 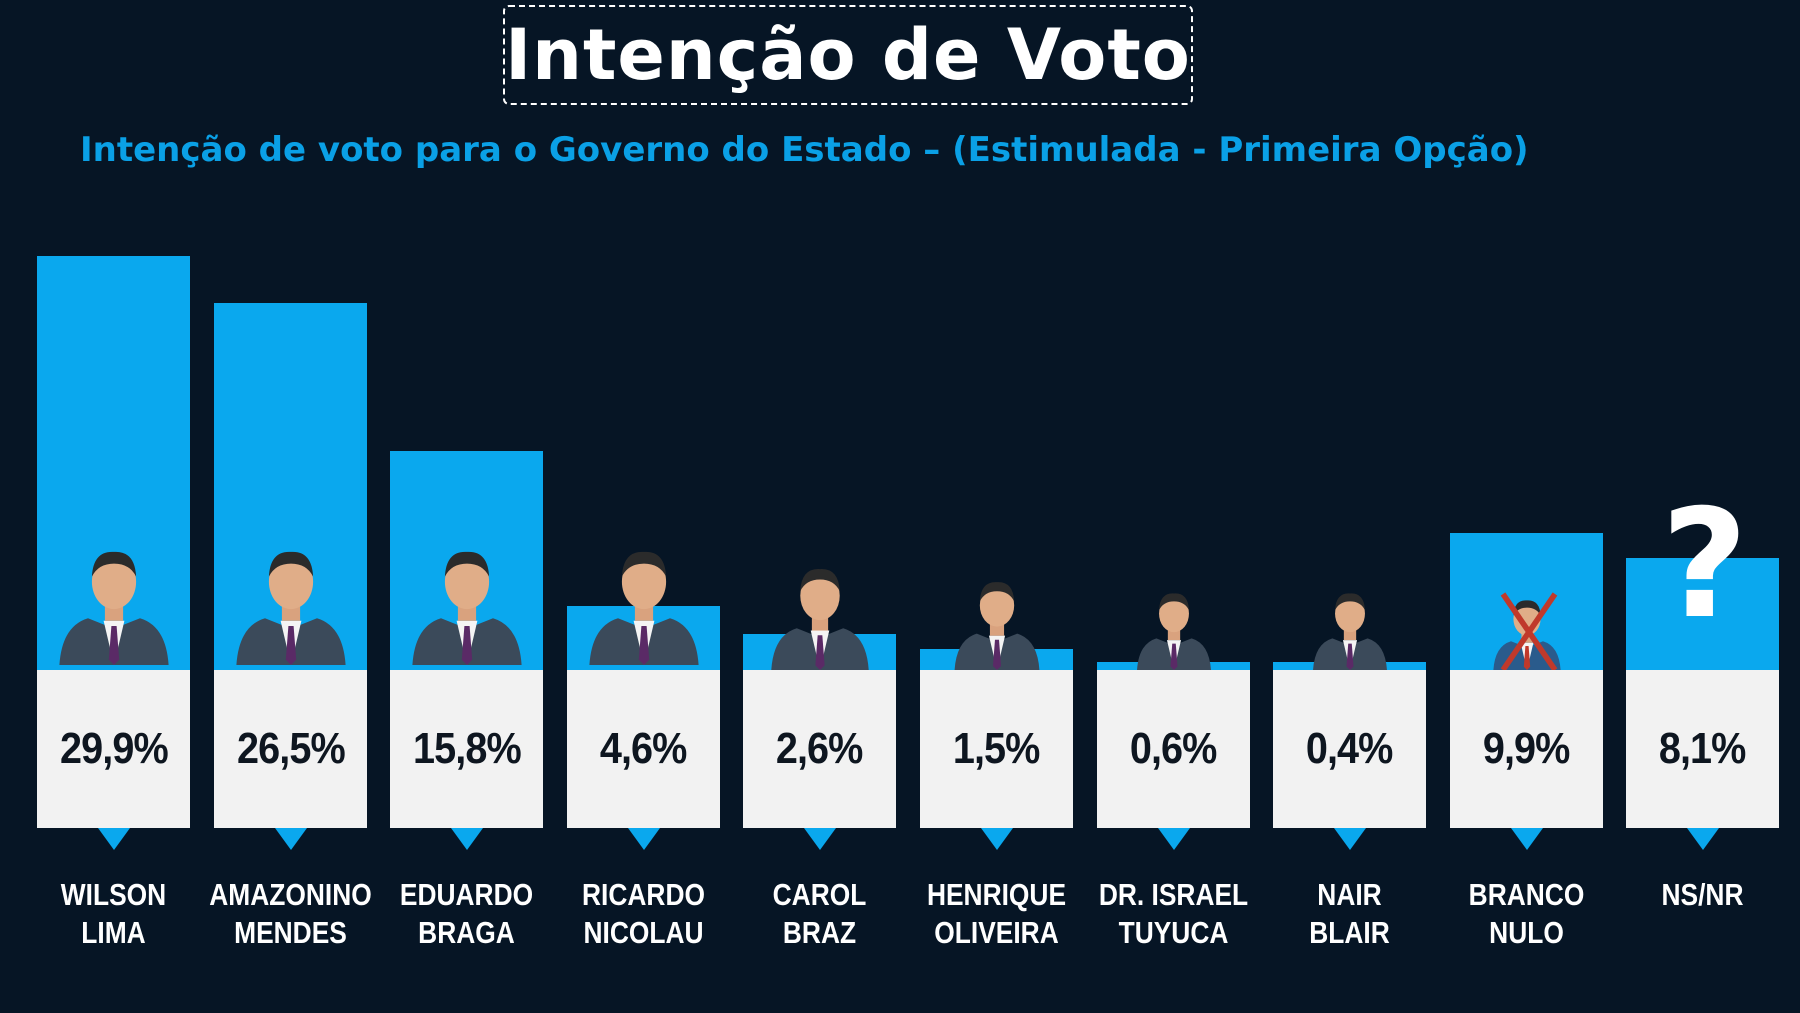 What do you see at coordinates (643, 914) in the screenshot?
I see `category-label: RICARDO NICOLAU` at bounding box center [643, 914].